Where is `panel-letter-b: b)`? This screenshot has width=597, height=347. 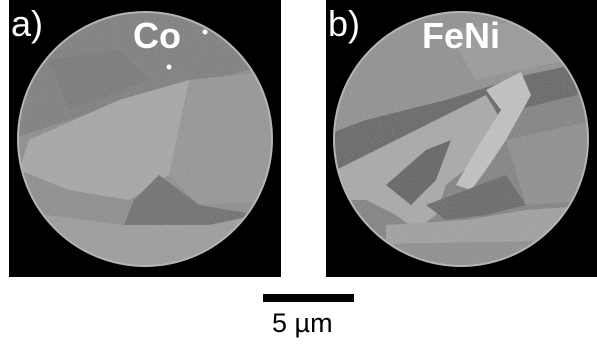 panel-letter-b: b) is located at coordinates (344, 23).